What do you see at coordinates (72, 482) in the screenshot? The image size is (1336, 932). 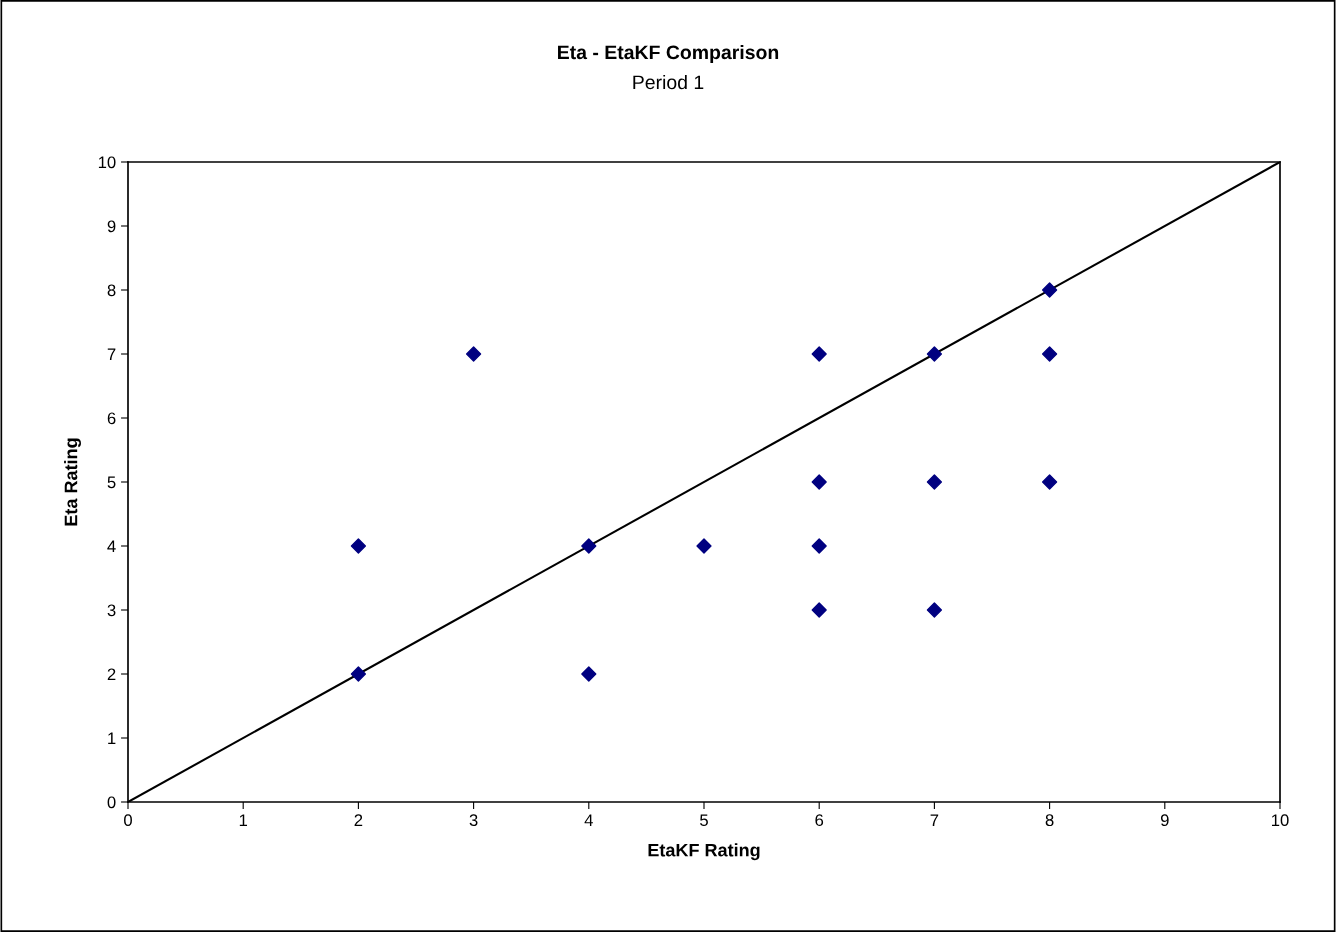 I see `y-axis-title: Eta Rating` at bounding box center [72, 482].